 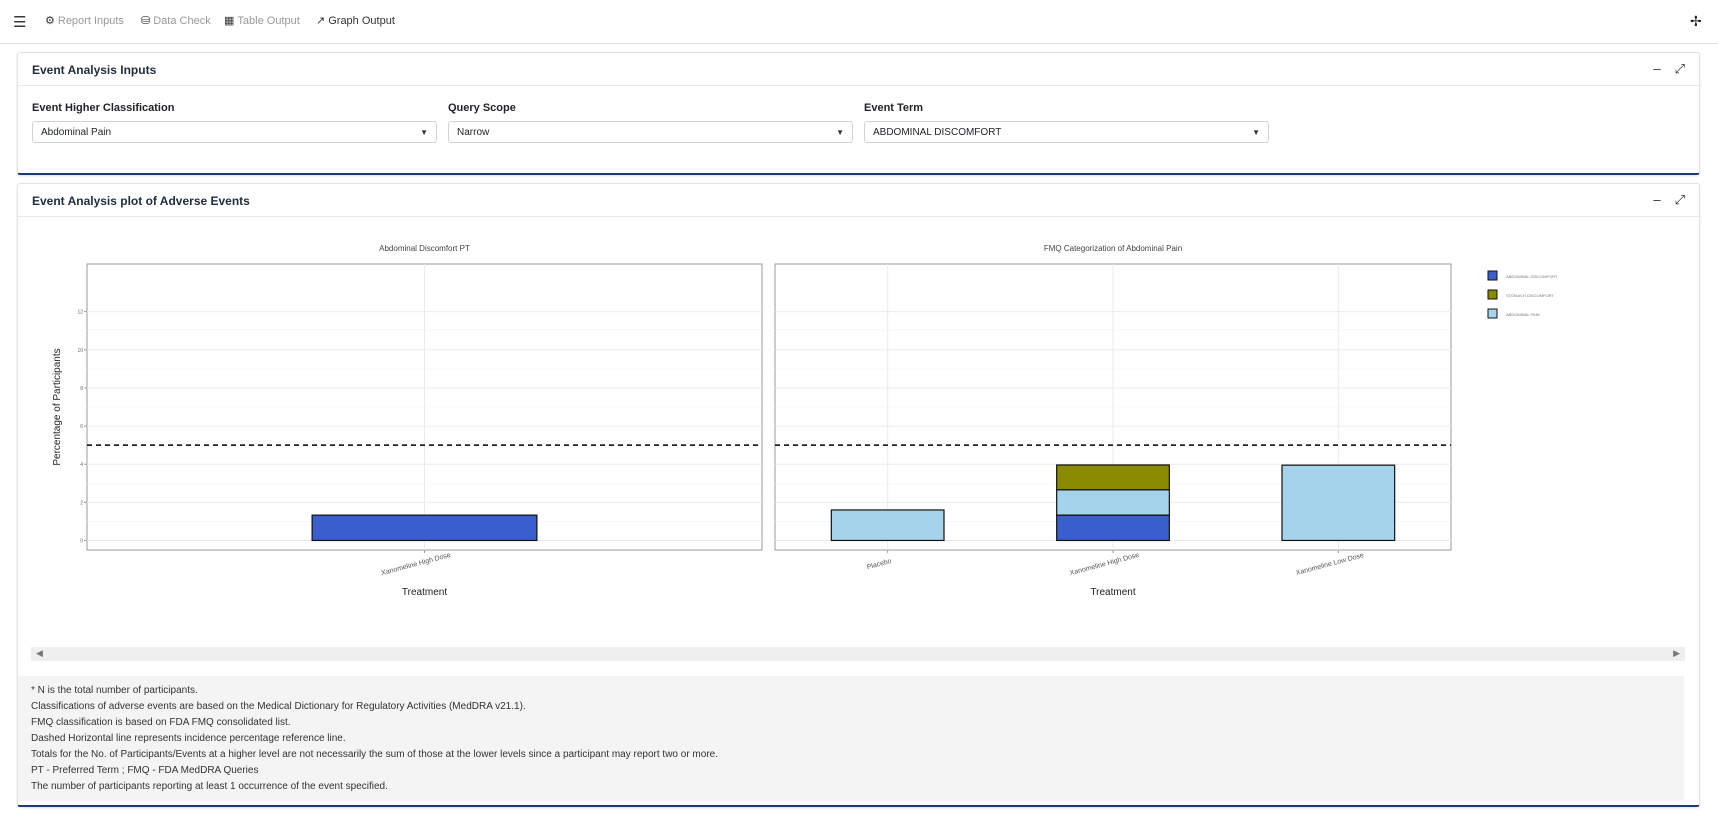 What do you see at coordinates (321, 21) in the screenshot?
I see `chart-line-icon: ↗` at bounding box center [321, 21].